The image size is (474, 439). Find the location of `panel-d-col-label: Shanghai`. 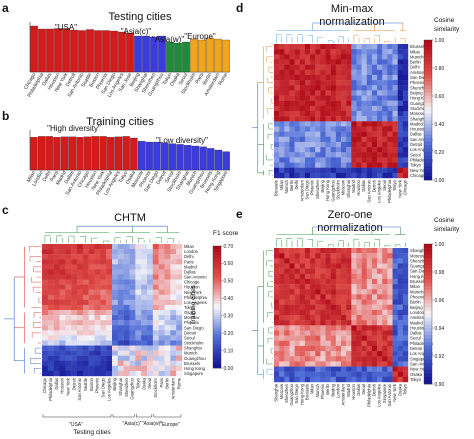

panel-d-col-label: Shanghai is located at coordinates (348, 189).